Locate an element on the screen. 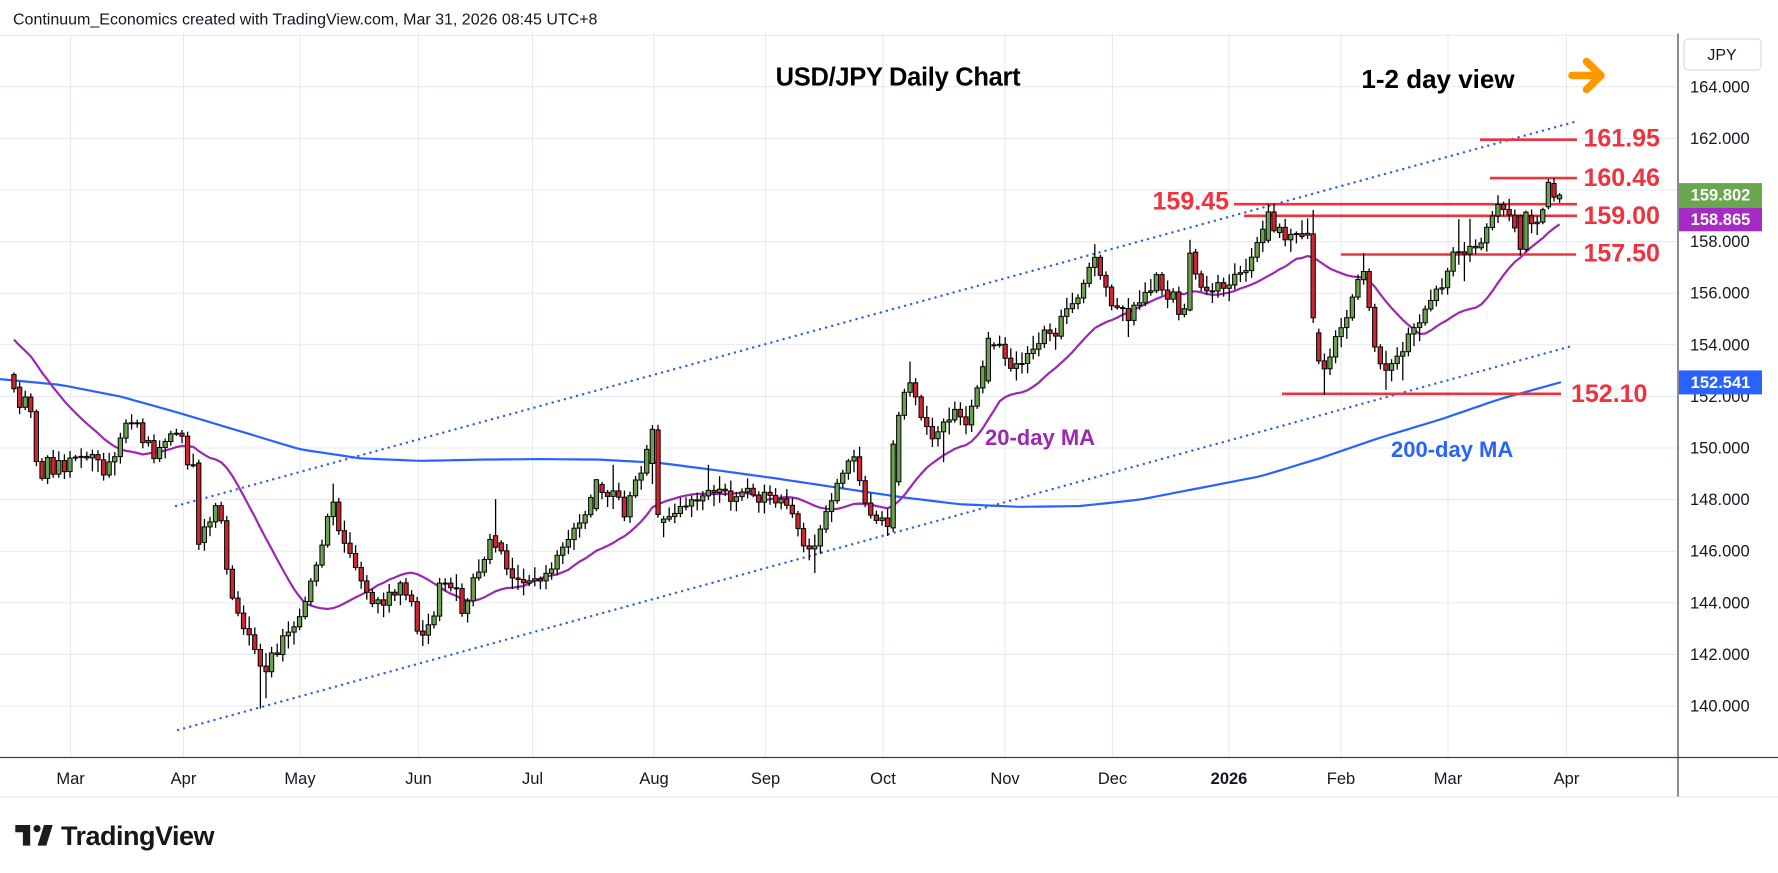 This screenshot has height=873, width=1778. svg-text: May is located at coordinates (300, 779).